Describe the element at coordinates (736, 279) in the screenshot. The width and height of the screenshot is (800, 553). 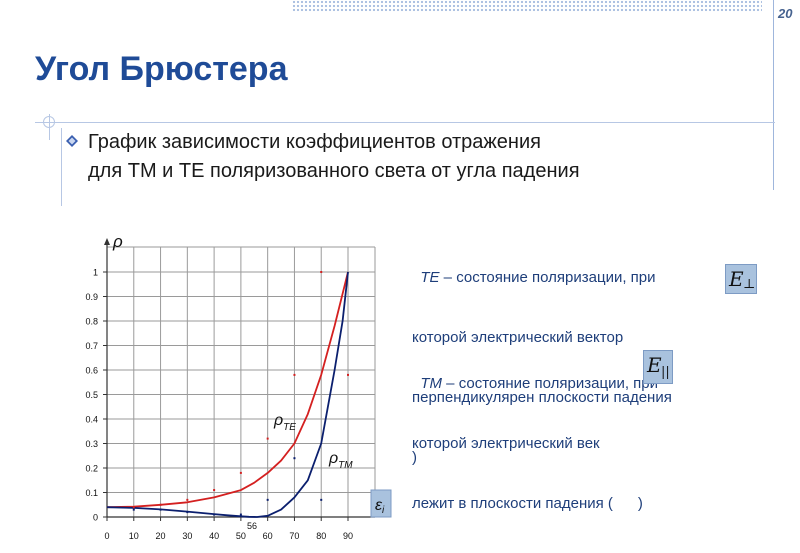
I see `e-perp-letter: E` at that location.